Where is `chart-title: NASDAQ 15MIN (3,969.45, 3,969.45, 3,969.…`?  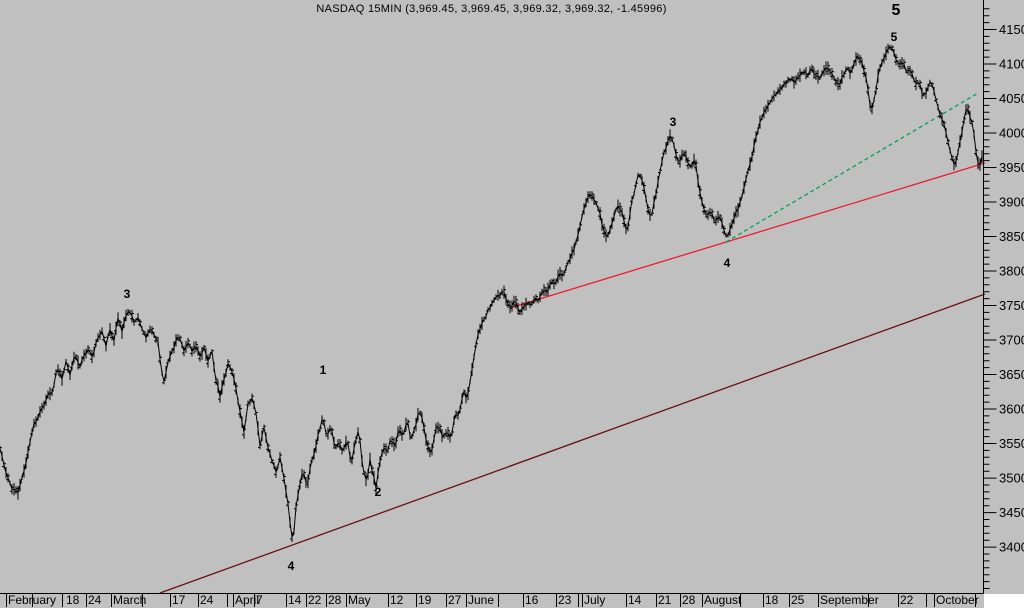 chart-title: NASDAQ 15MIN (3,969.45, 3,969.45, 3,969.… is located at coordinates (491, 9).